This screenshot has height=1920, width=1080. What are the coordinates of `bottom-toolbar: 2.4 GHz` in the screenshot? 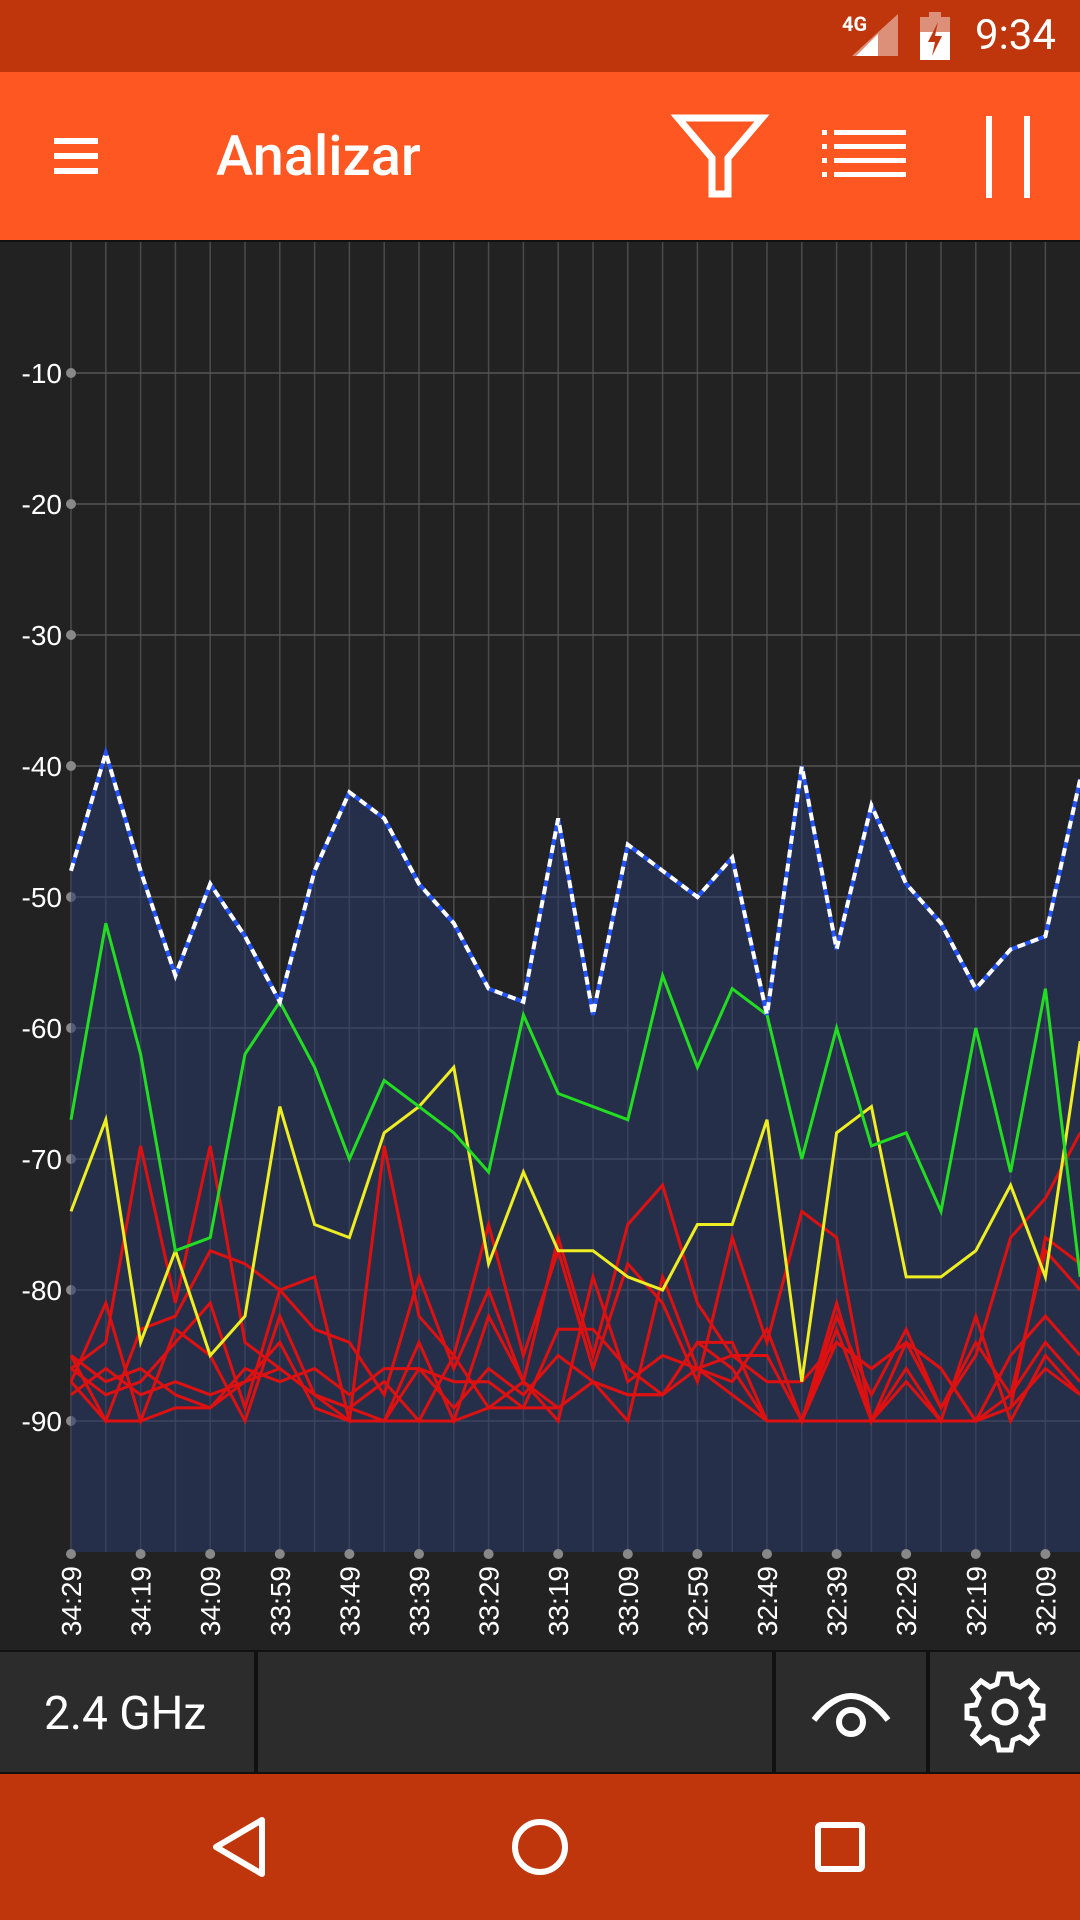 It's located at (540, 1712).